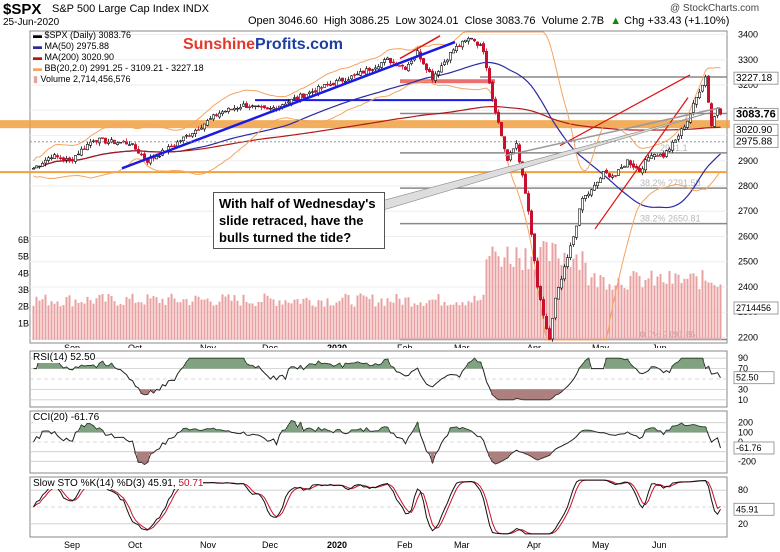 This screenshot has height=552, width=780. Describe the element at coordinates (337, 345) in the screenshot. I see `month-label: 2020` at that location.